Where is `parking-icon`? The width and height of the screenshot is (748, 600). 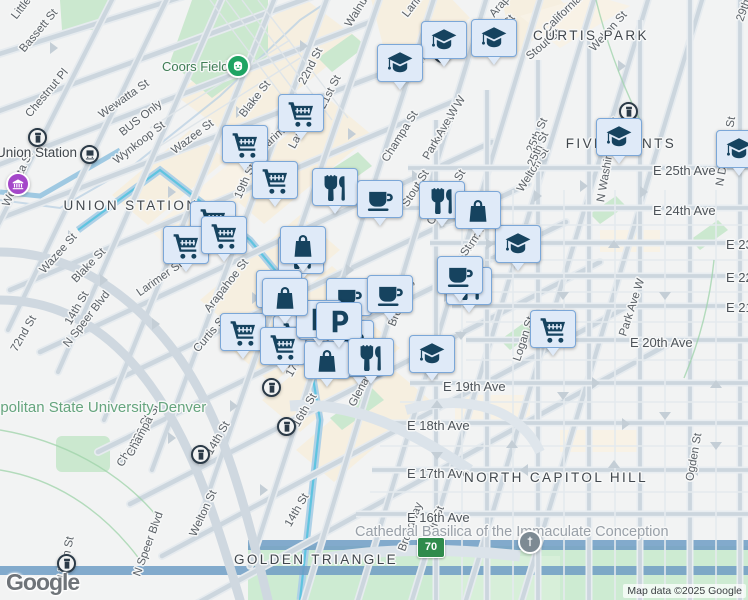
parking-icon is located at coordinates (340, 321).